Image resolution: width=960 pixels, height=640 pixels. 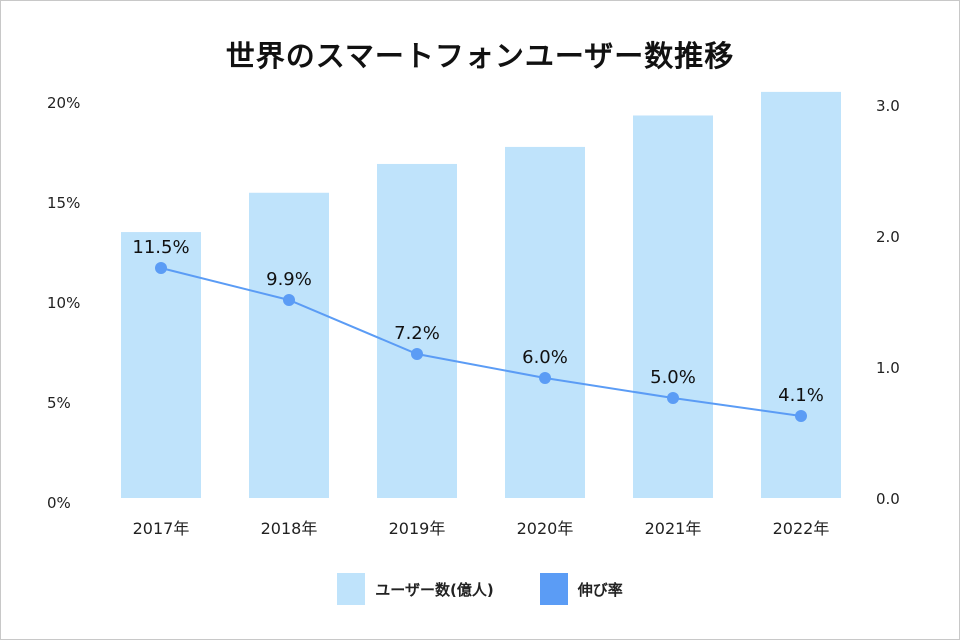 What do you see at coordinates (289, 279) in the screenshot?
I see `growth-data-label: 9.9%` at bounding box center [289, 279].